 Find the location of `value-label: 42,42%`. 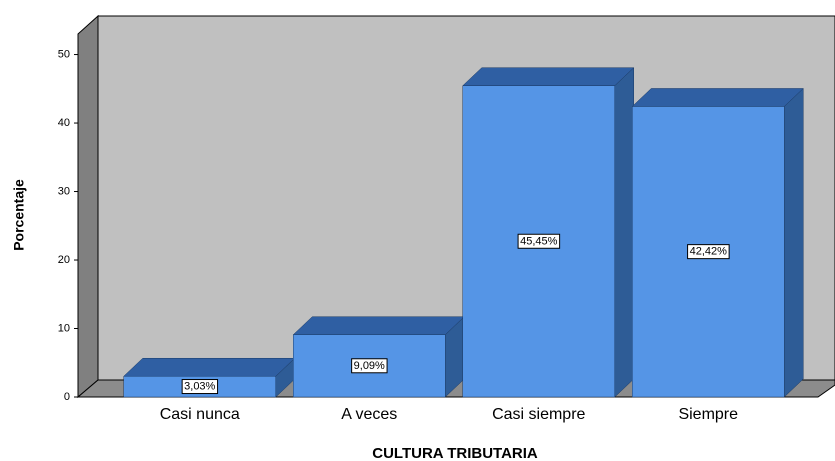

value-label: 42,42% is located at coordinates (709, 252).